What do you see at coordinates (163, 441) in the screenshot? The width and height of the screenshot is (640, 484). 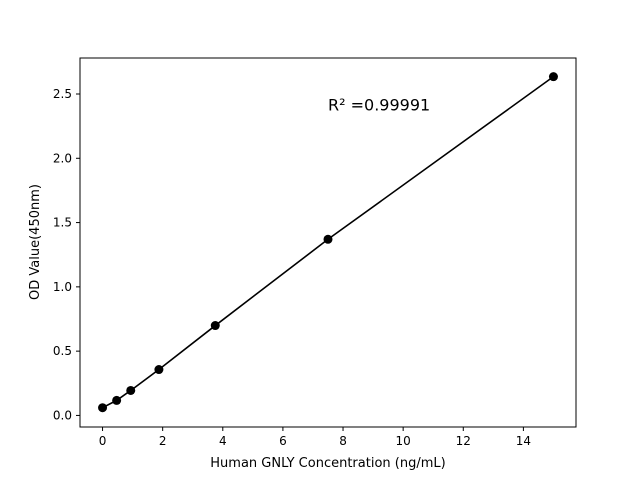 I see `x-tick-label: 2` at bounding box center [163, 441].